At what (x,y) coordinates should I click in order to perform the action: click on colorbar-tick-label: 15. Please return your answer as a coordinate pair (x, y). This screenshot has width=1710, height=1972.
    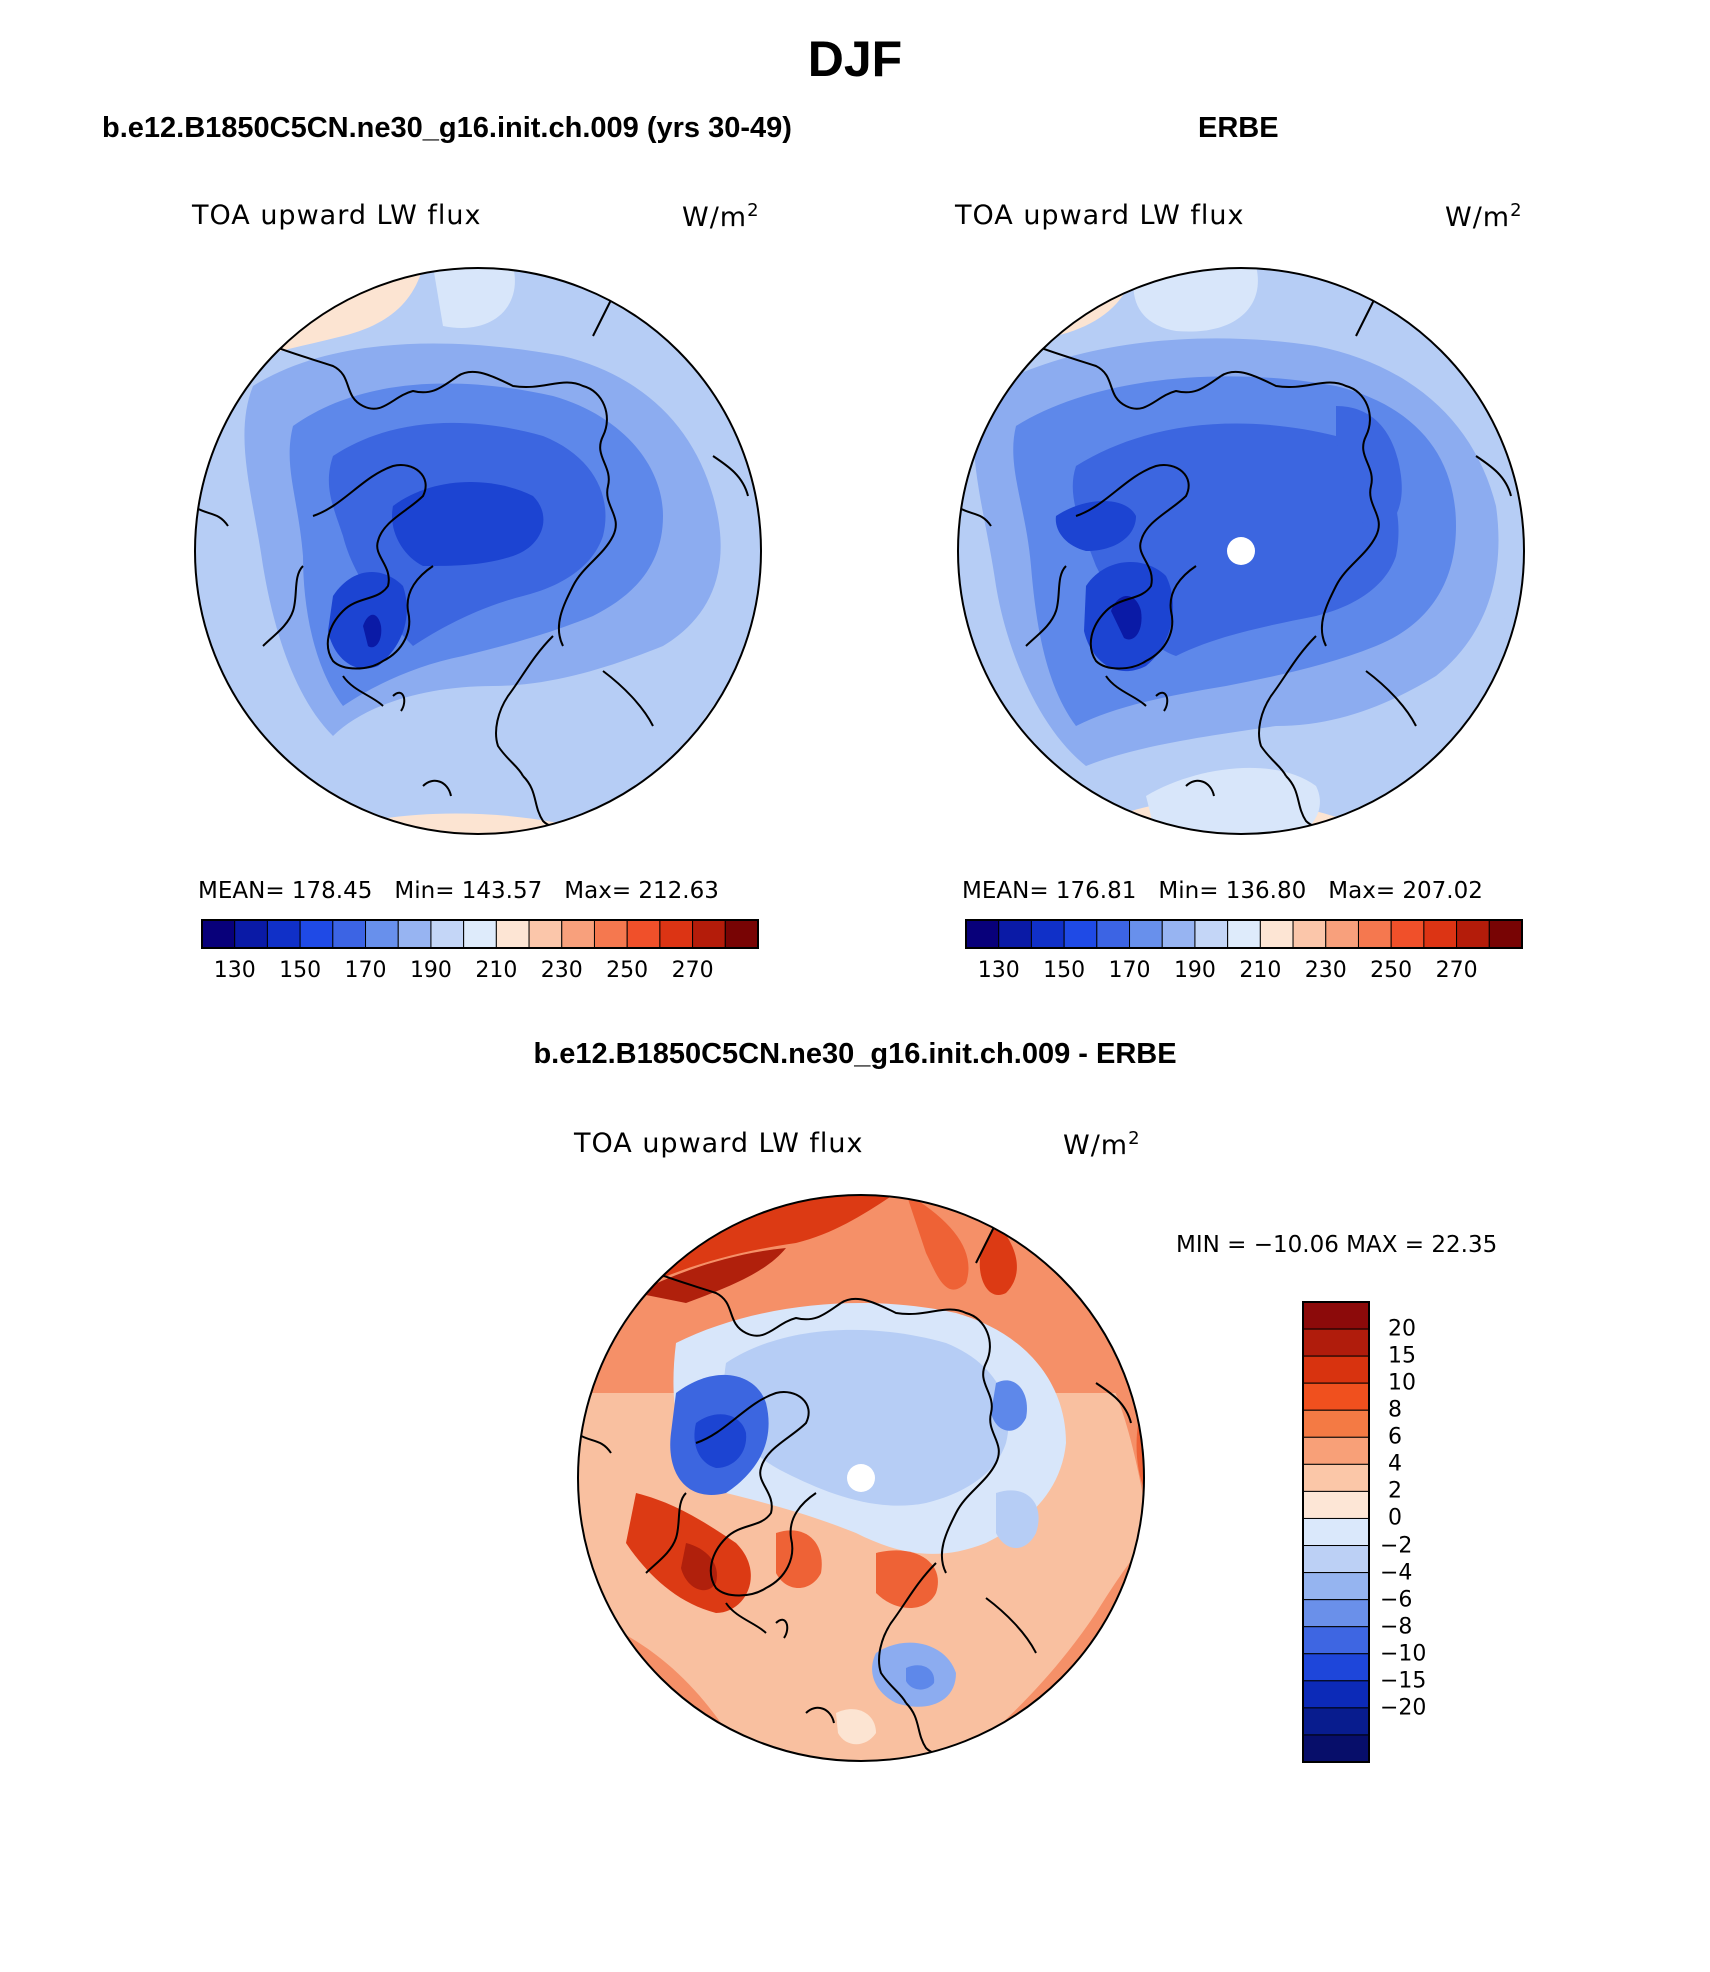
    Looking at the image, I should click on (1402, 1356).